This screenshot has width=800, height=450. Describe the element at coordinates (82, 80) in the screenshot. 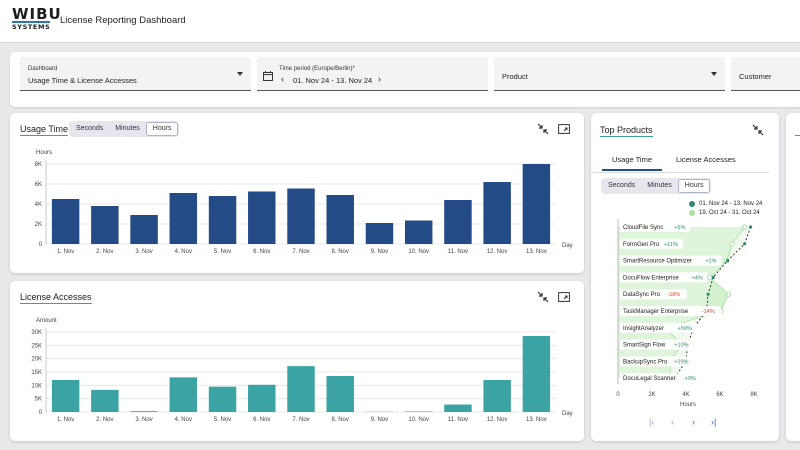

I see `dashboard-value: Usage Time & License Accesses` at that location.